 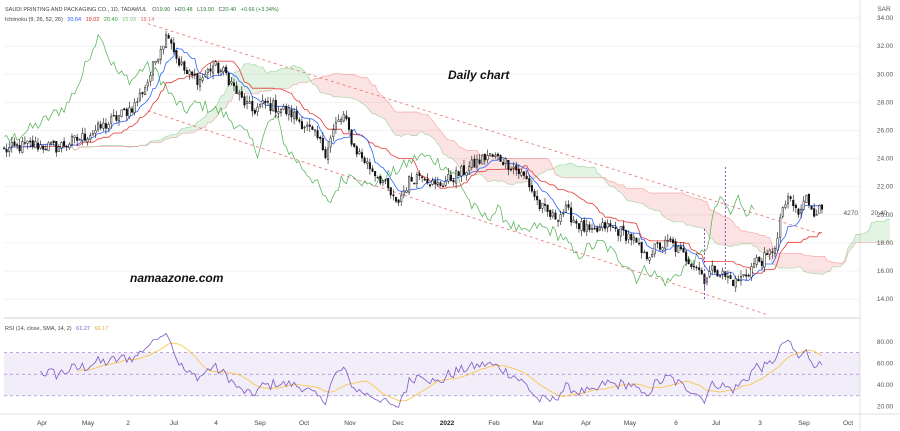 I want to click on time-tick-label: Jul, so click(x=716, y=423).